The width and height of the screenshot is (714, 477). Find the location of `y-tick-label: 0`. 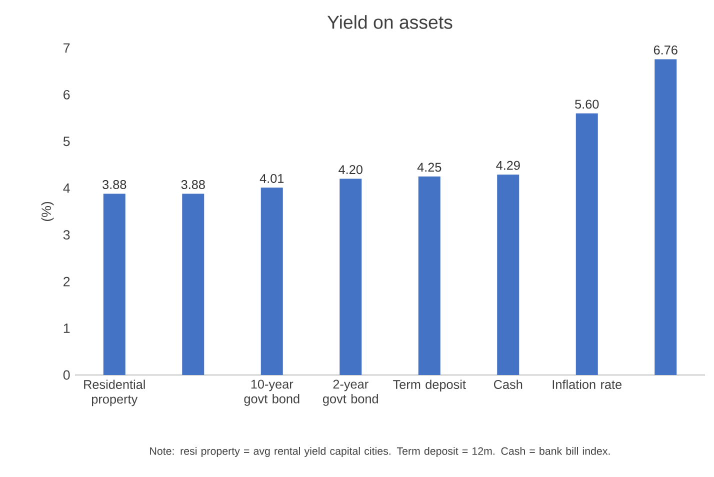

y-tick-label: 0 is located at coordinates (66, 375).